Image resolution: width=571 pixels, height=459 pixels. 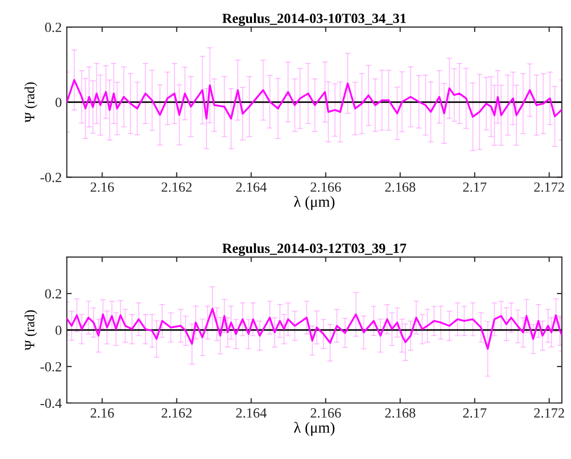 What do you see at coordinates (314, 249) in the screenshot?
I see `chart-title: Regulus_2014-03-12T03_39_17` at bounding box center [314, 249].